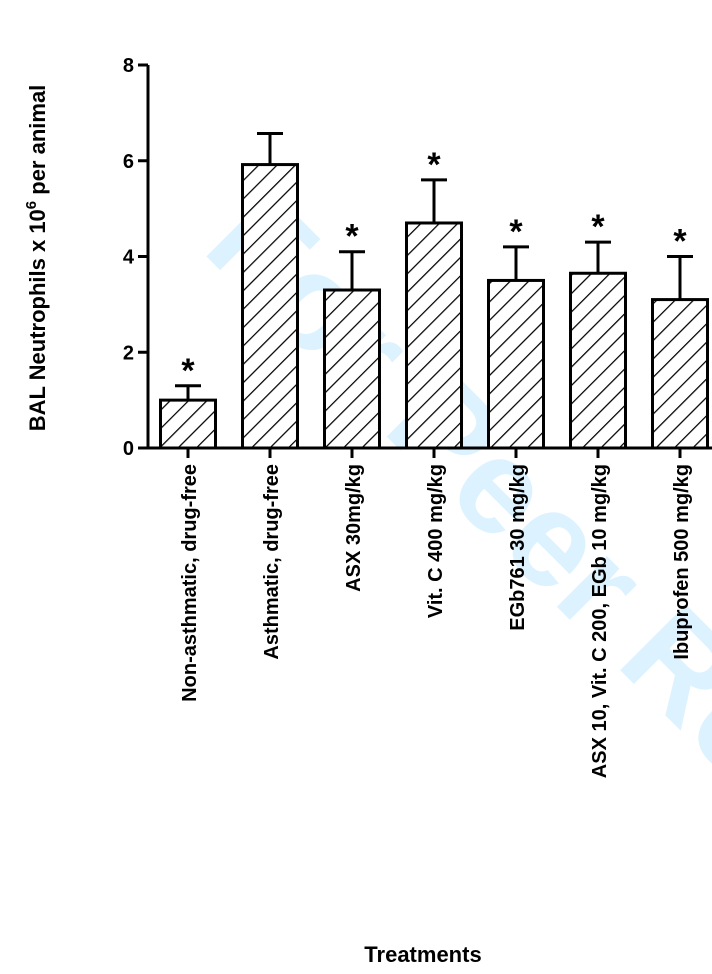  I want to click on y-tick-label: 2, so click(128, 353).